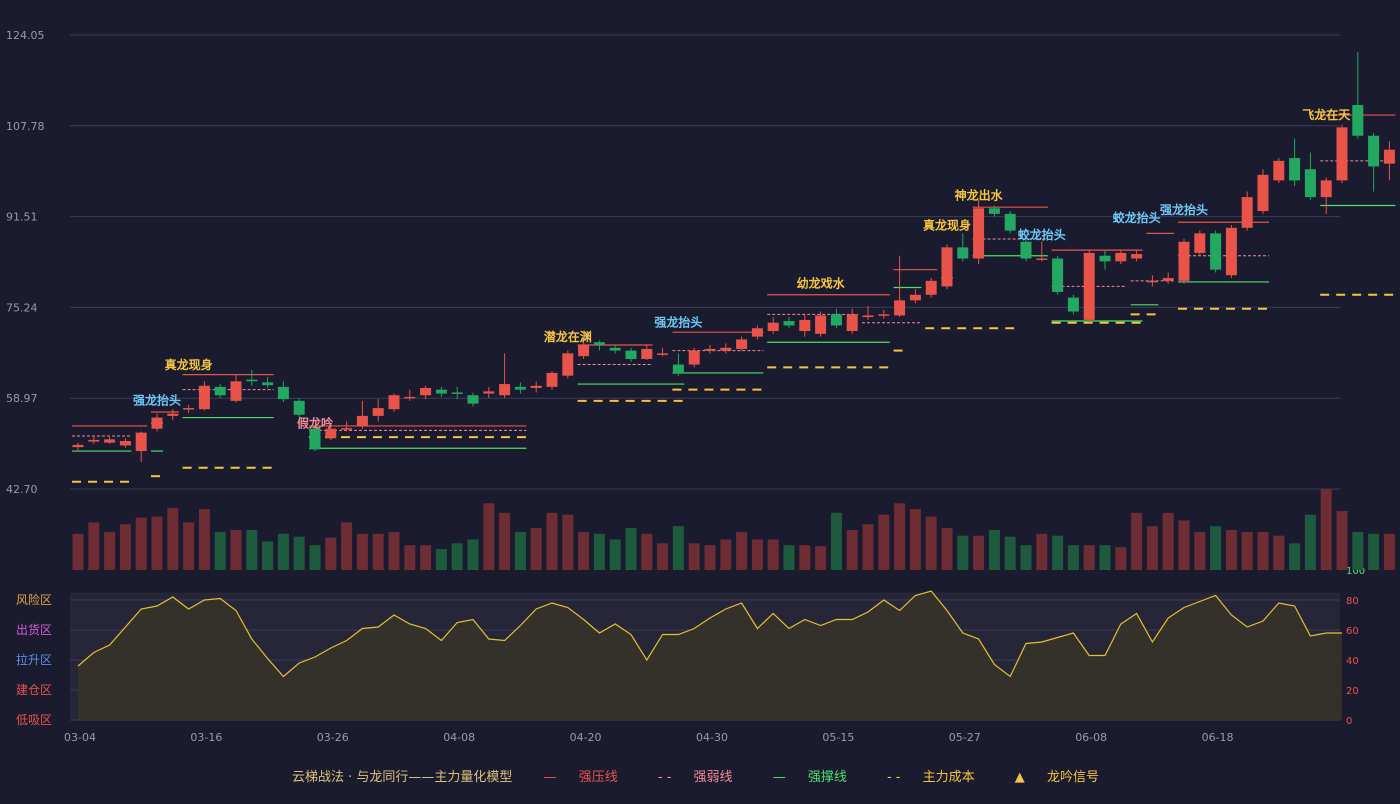 This screenshot has width=1400, height=804. Describe the element at coordinates (22, 489) in the screenshot. I see `price-tick-label: 42.70` at that location.